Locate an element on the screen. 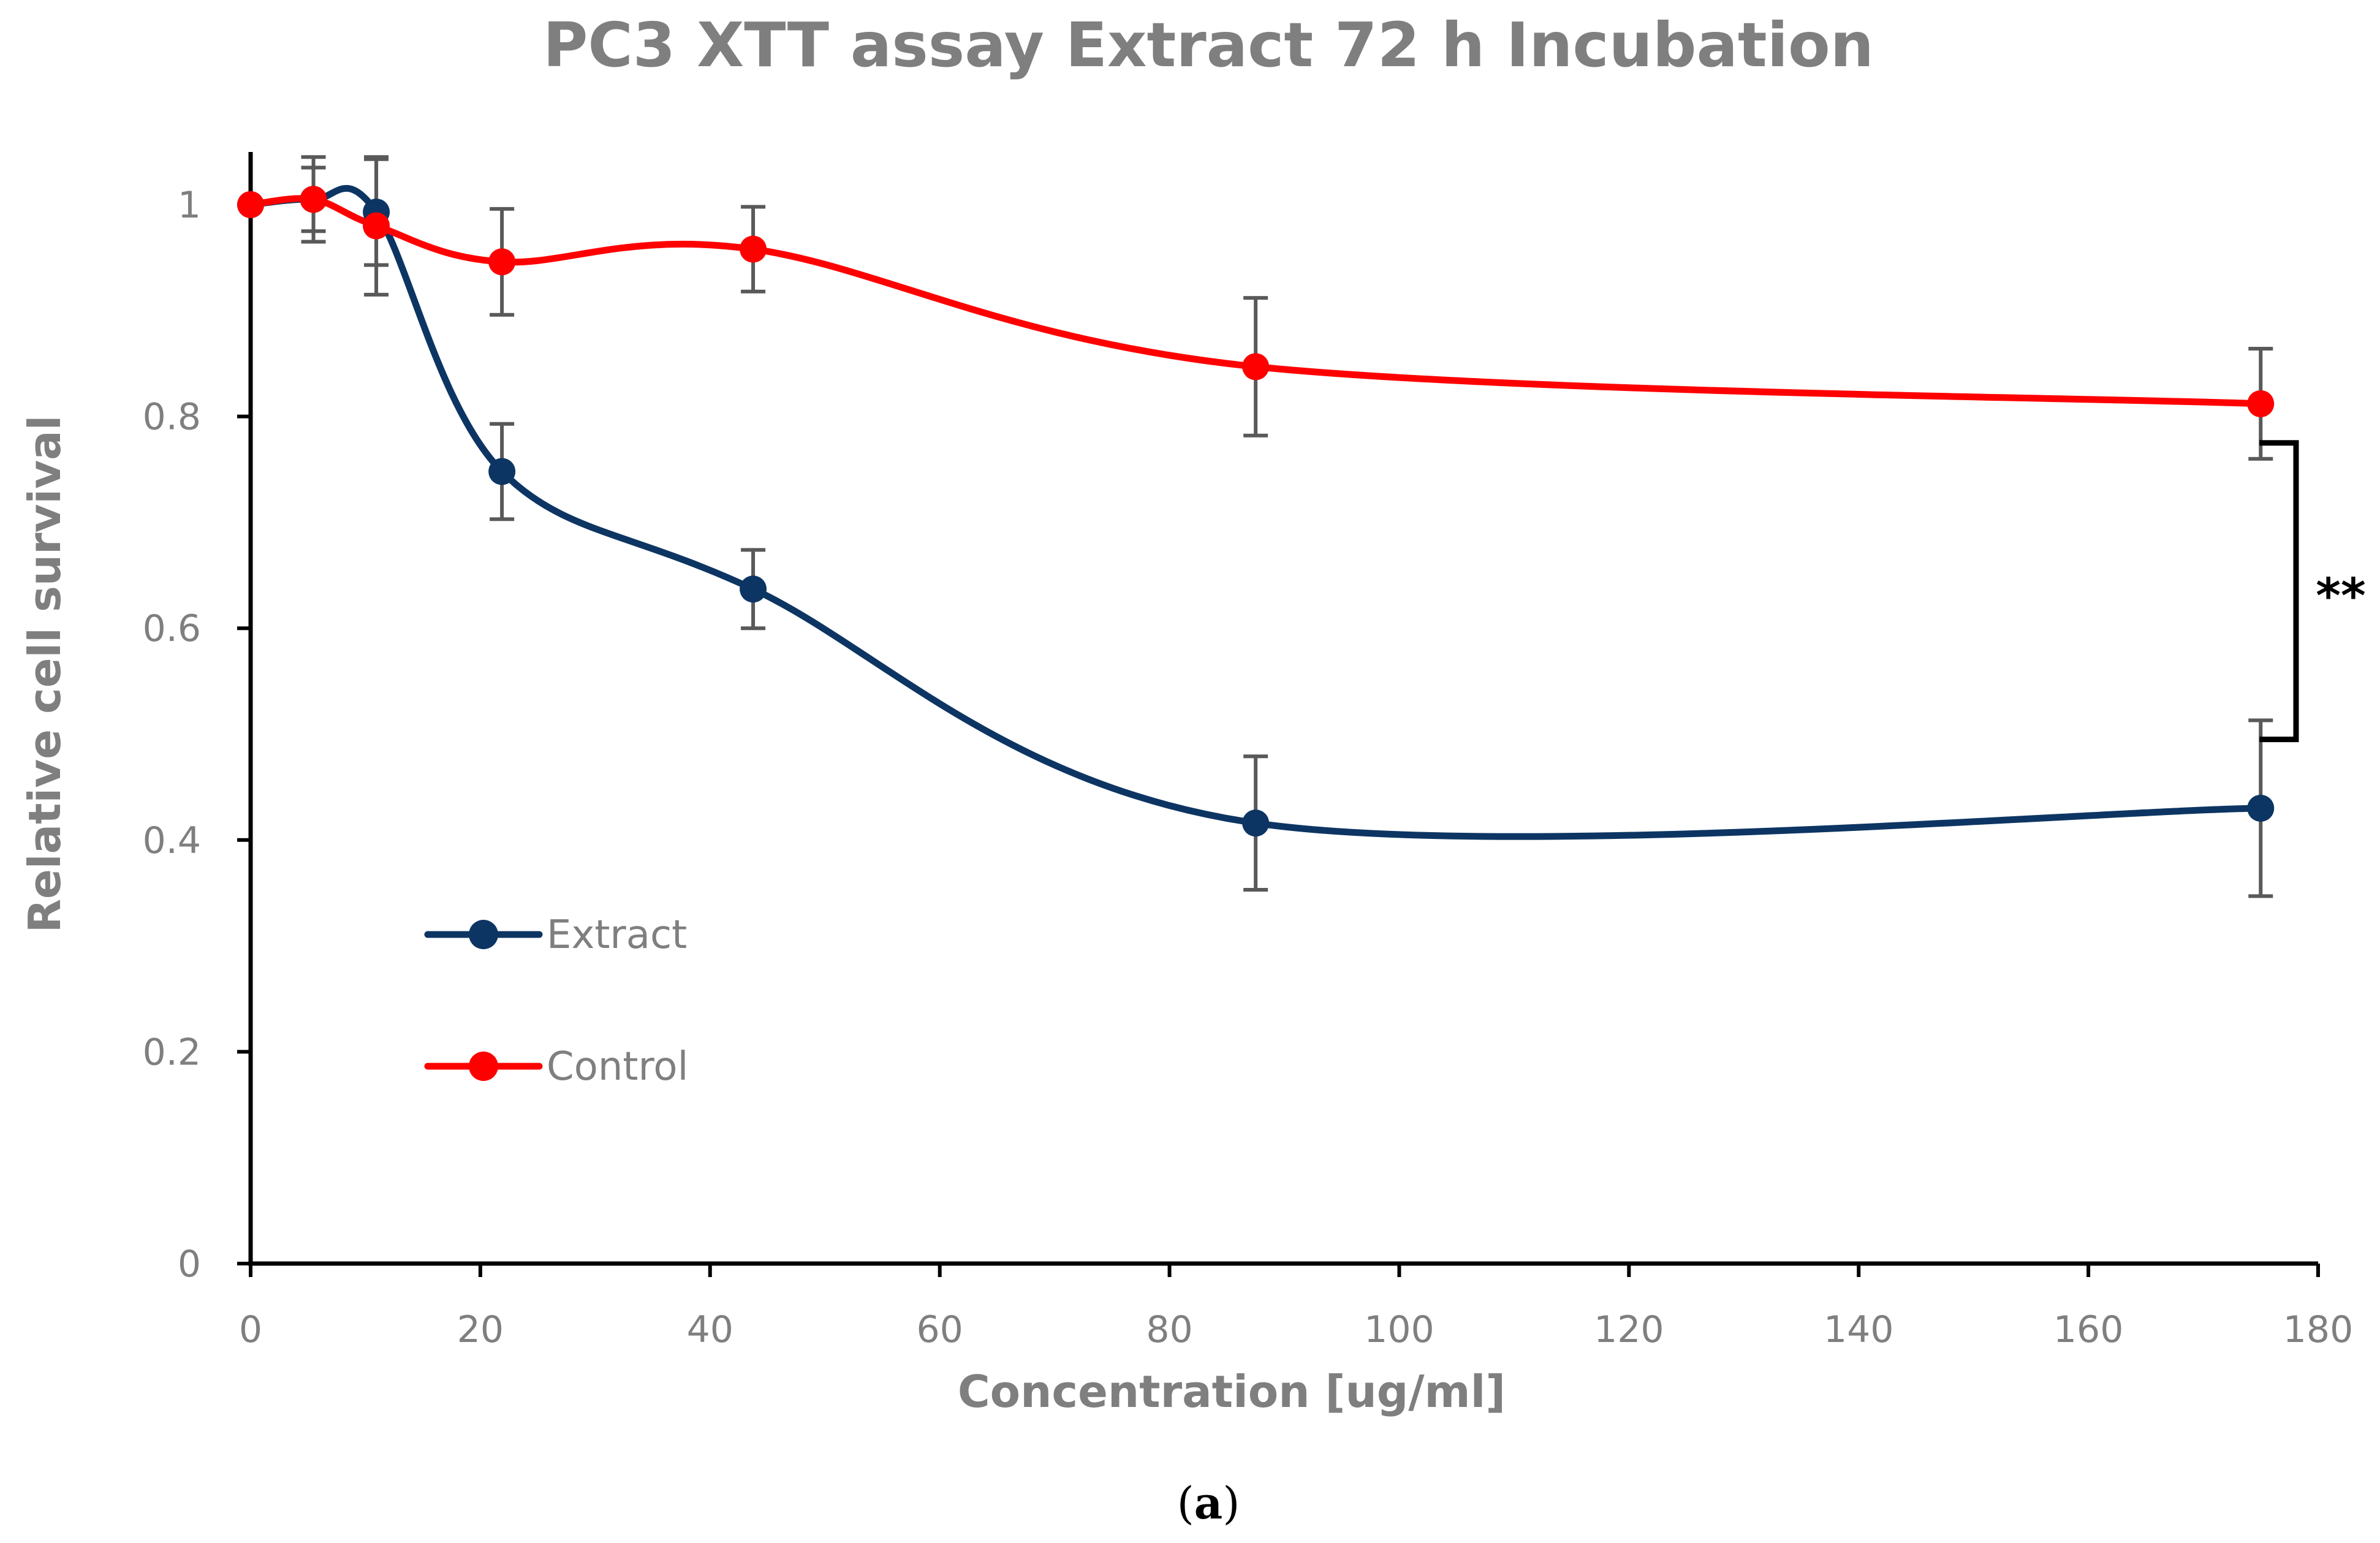 The height and width of the screenshot is (1543, 2380). significance-label: ** is located at coordinates (2341, 596).